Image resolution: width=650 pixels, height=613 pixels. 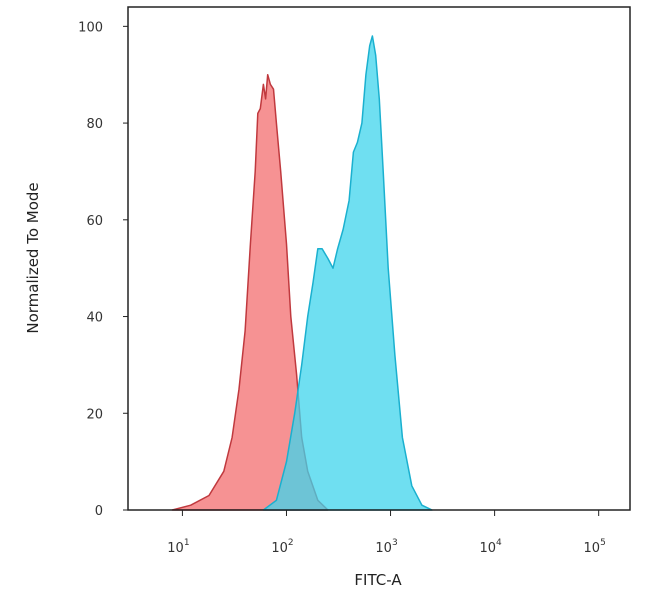 I want to click on y-tick-label-1: 0, so click(x=99, y=511).